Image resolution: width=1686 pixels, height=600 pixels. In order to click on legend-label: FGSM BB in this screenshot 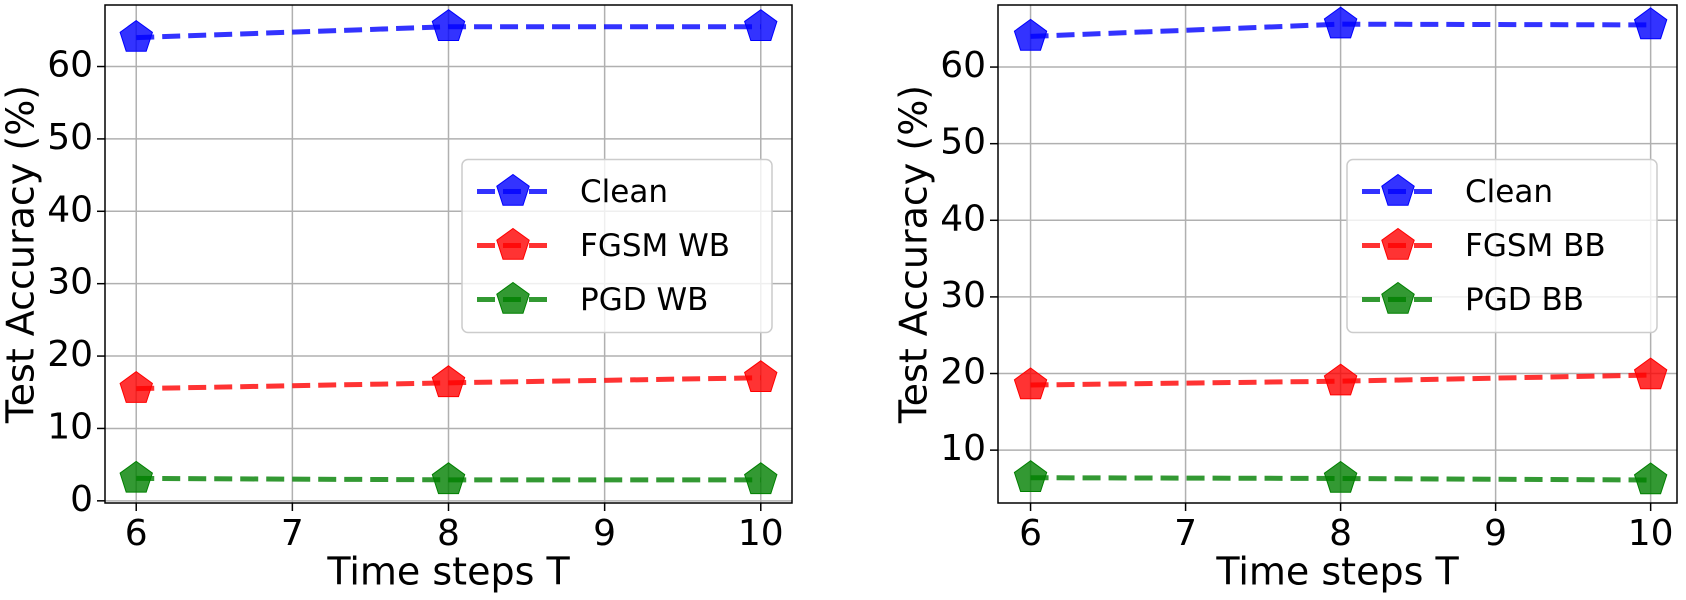, I will do `click(1535, 246)`.